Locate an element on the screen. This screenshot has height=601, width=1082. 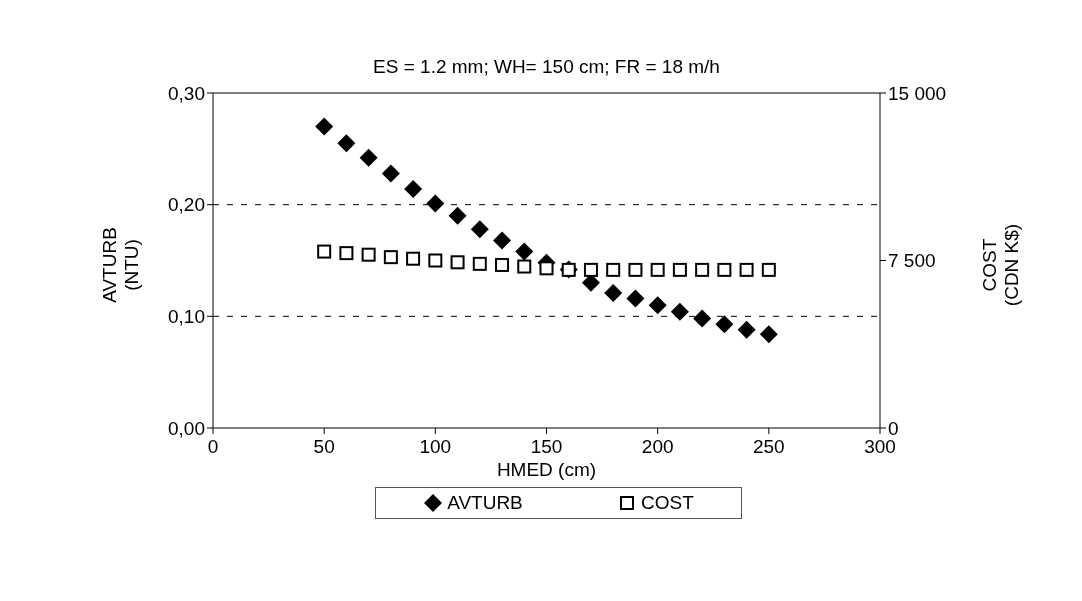
x-tick-label: 50 is located at coordinates (324, 447).